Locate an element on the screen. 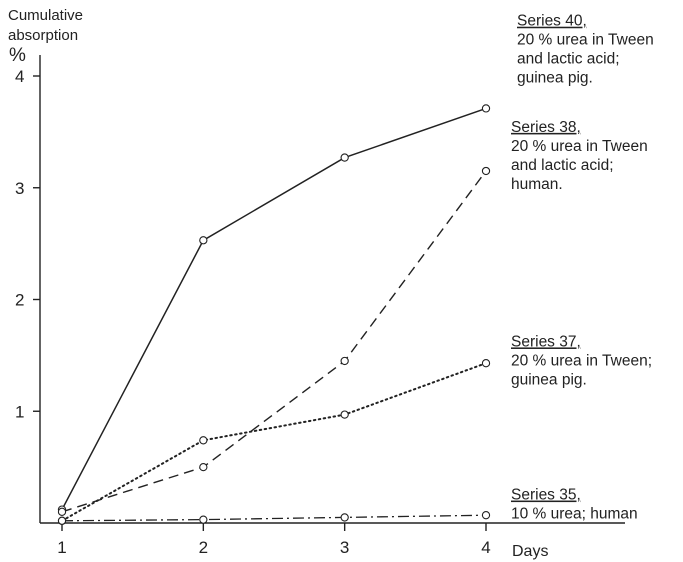 The width and height of the screenshot is (683, 562). series-label-line: 10 % urea; human is located at coordinates (574, 514).